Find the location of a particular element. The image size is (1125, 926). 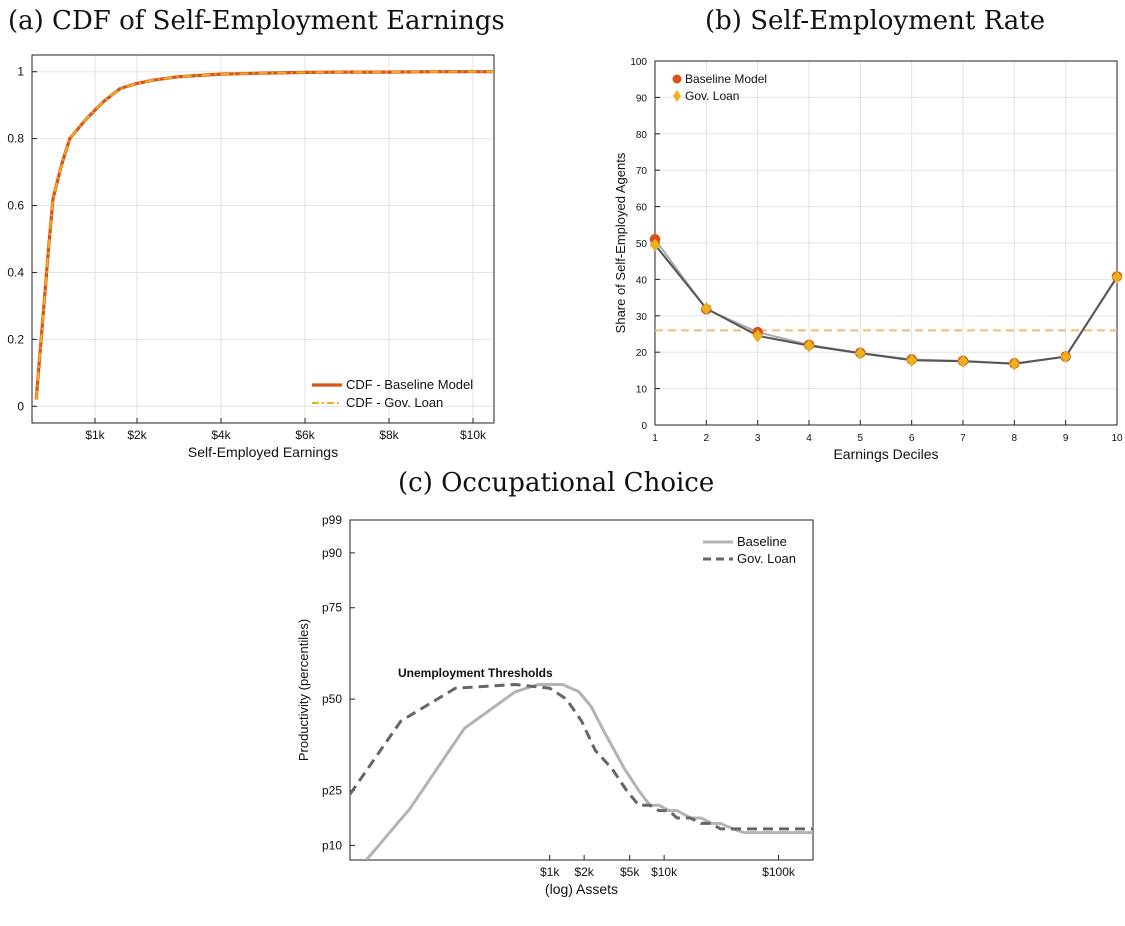

x-tick-label: 7 is located at coordinates (963, 438).